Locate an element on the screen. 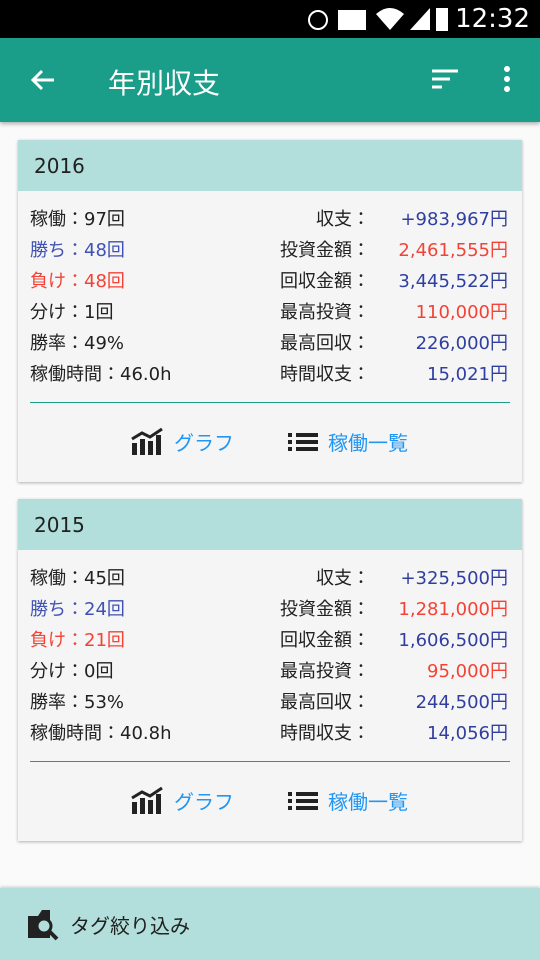 This screenshot has height=960, width=540. stat-item: 勝率：49% is located at coordinates (77, 343).